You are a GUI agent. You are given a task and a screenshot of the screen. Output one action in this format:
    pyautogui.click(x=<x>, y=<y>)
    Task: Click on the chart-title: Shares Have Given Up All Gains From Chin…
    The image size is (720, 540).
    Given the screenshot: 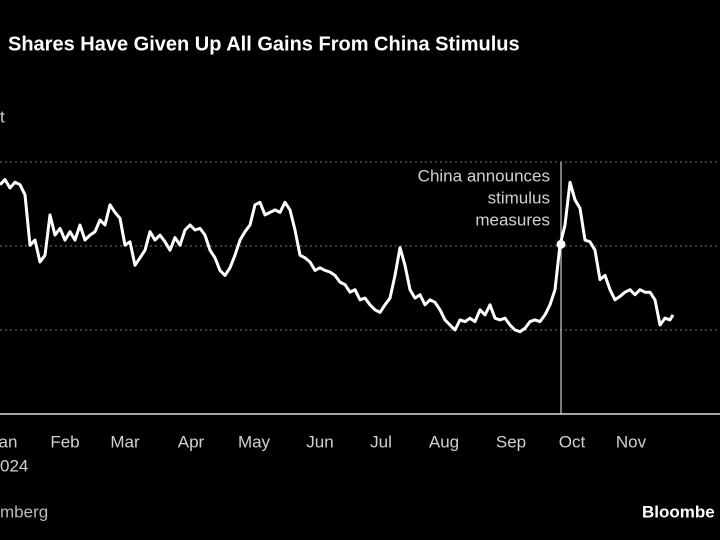 What is the action you would take?
    pyautogui.click(x=264, y=44)
    